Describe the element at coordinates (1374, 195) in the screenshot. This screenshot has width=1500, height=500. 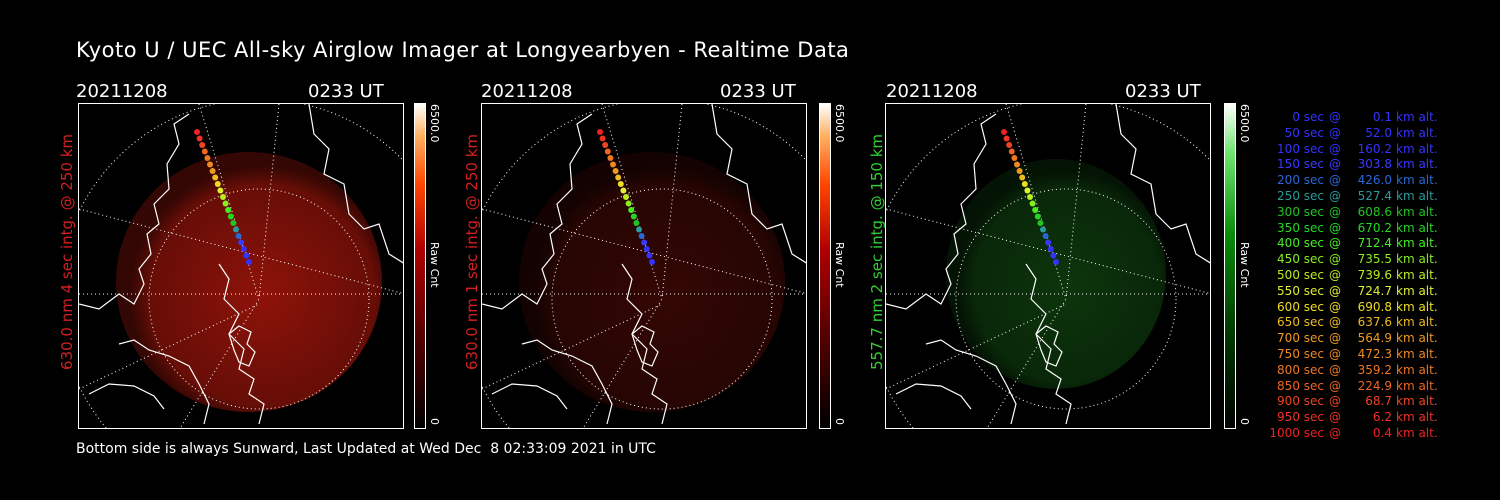
I see `legend-alt: 527.4` at that location.